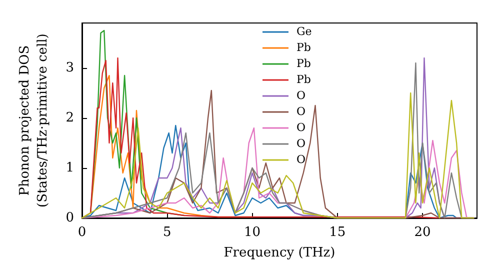 Image resolution: width=500 pixels, height=280 pixels. I want to click on x-tick-label: 15, so click(337, 232).